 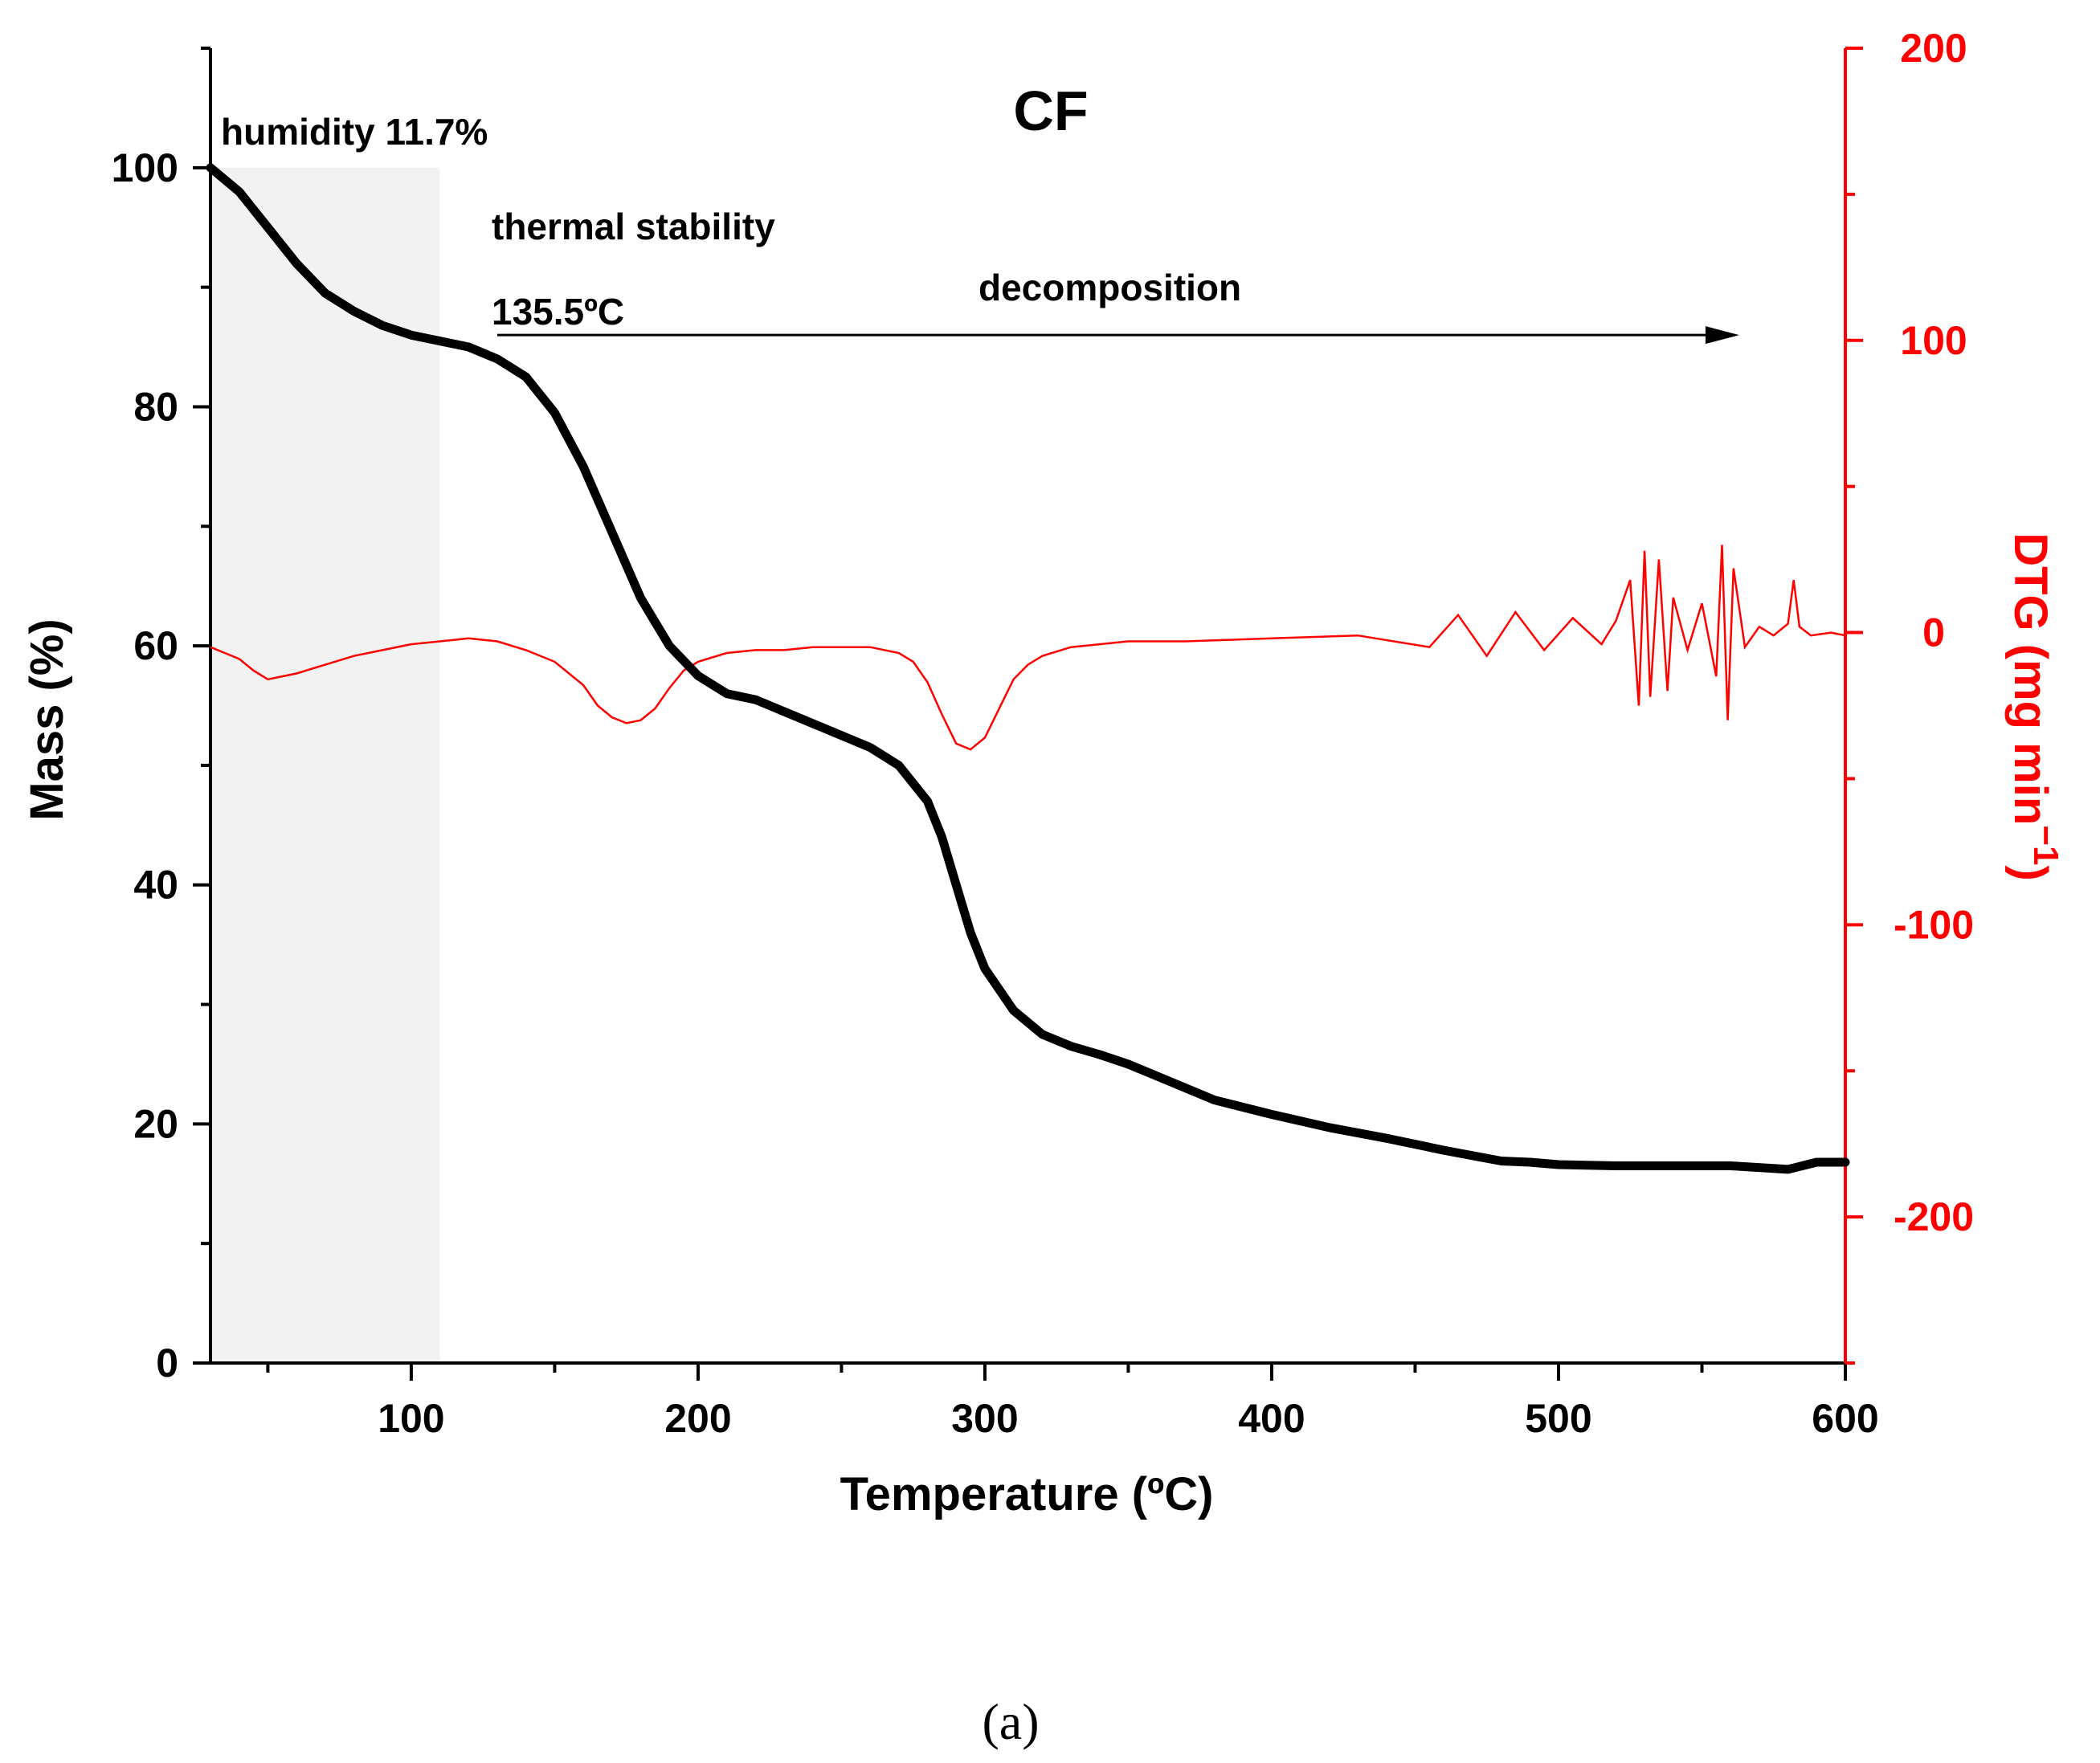 What do you see at coordinates (1722, 335) in the screenshot?
I see `decomposition-arrow-head` at bounding box center [1722, 335].